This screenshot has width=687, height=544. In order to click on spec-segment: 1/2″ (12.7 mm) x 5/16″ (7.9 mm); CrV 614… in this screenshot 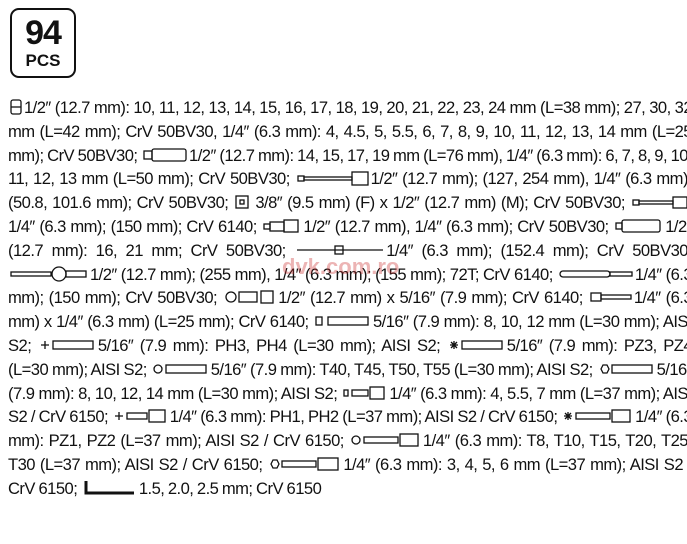, I will do `click(430, 298)`.